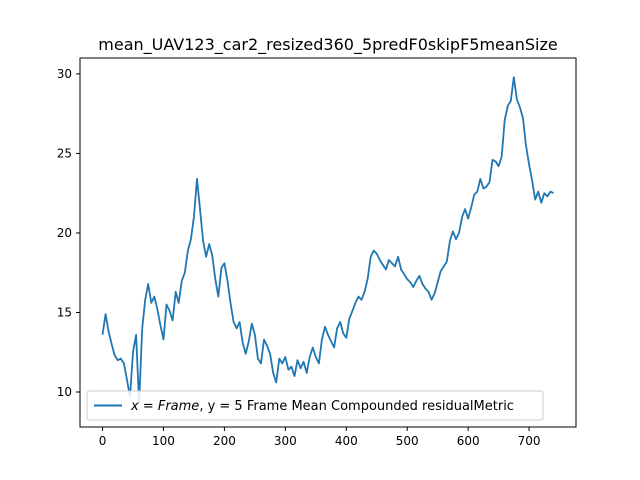  What do you see at coordinates (64, 74) in the screenshot?
I see `y-tick-label: 30` at bounding box center [64, 74].